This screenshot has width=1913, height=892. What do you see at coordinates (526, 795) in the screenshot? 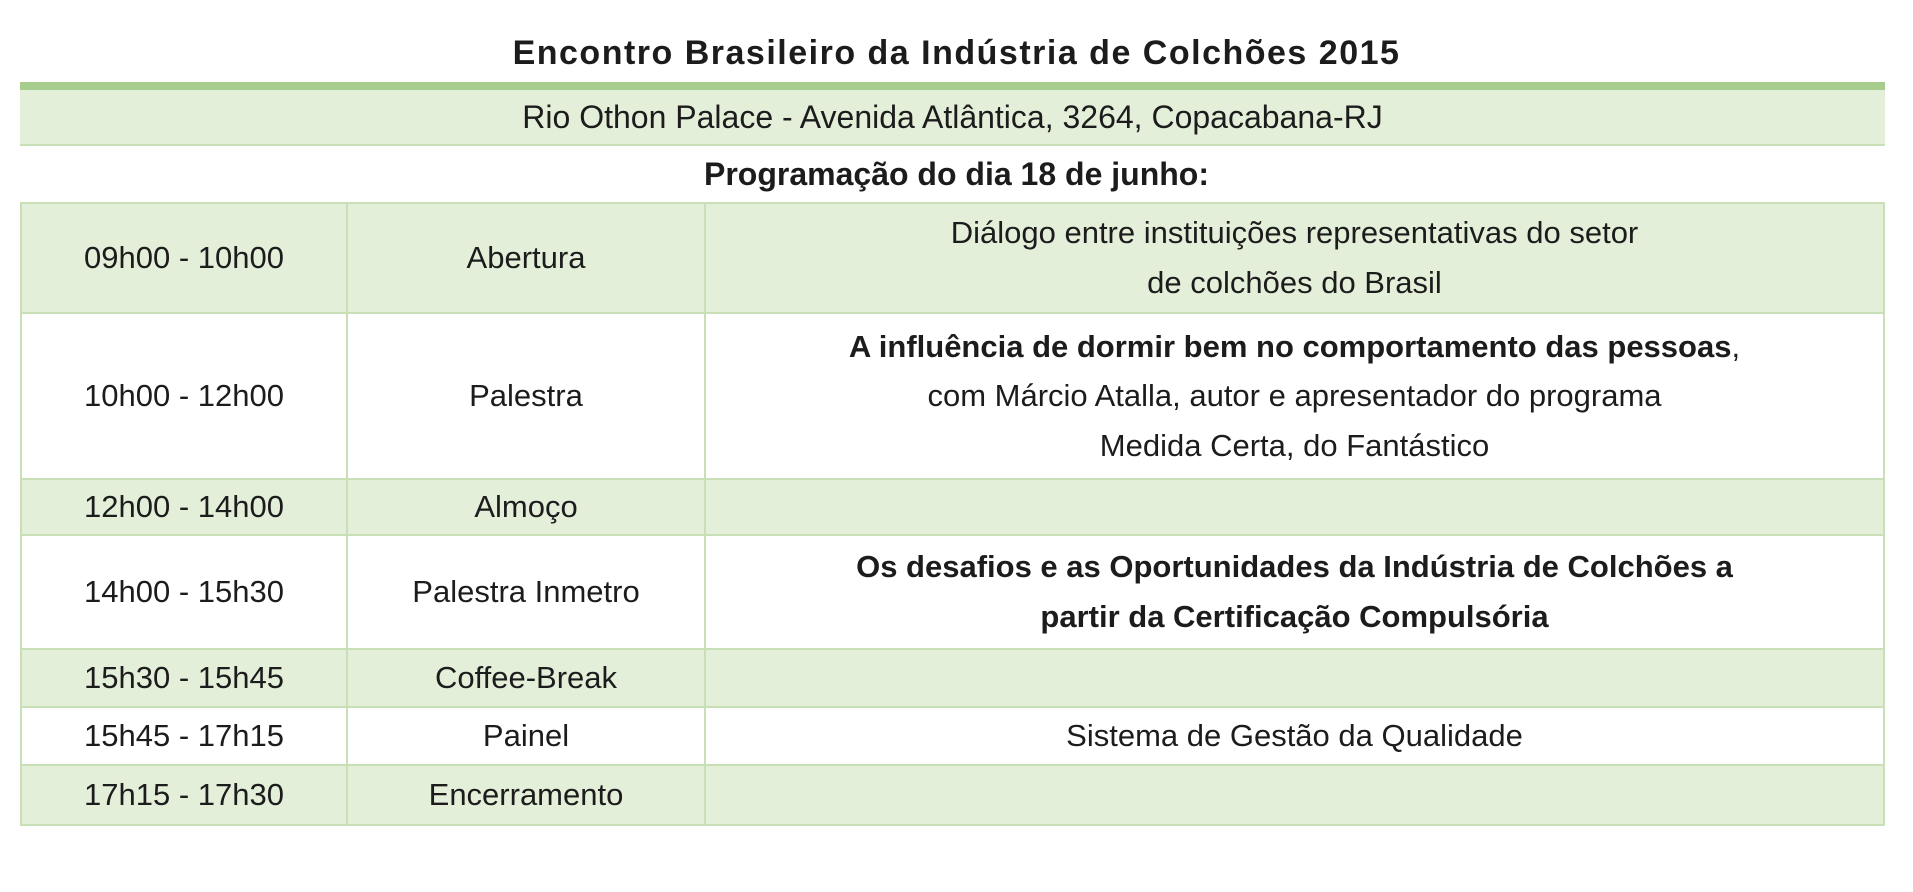
I see `session-cell: Encerramento` at bounding box center [526, 795].